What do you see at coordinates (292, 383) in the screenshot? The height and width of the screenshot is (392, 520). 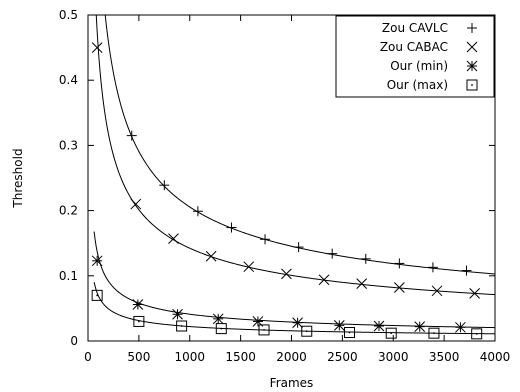 I see `x-axis-title: Frames` at bounding box center [292, 383].